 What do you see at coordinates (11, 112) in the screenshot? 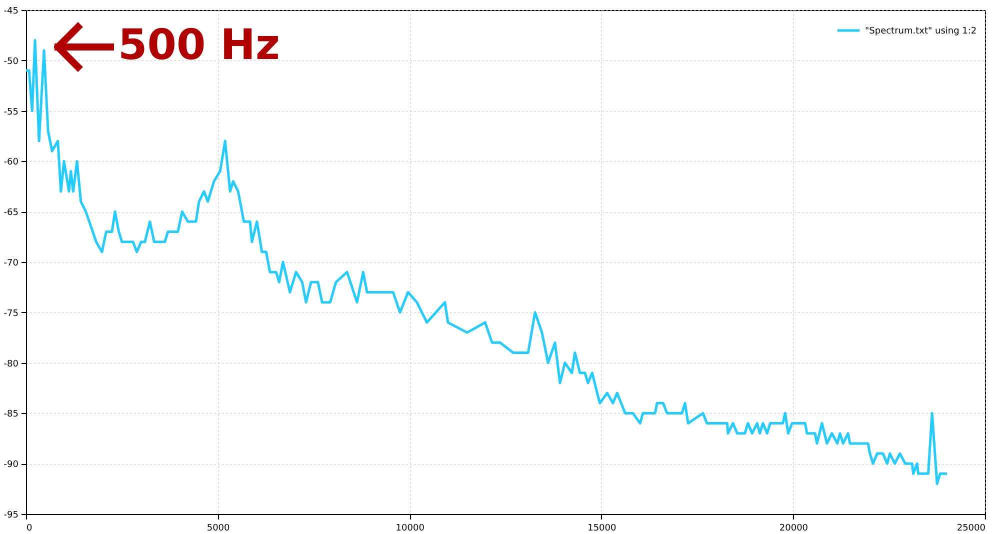
I see `y-tick-label: -55` at bounding box center [11, 112].